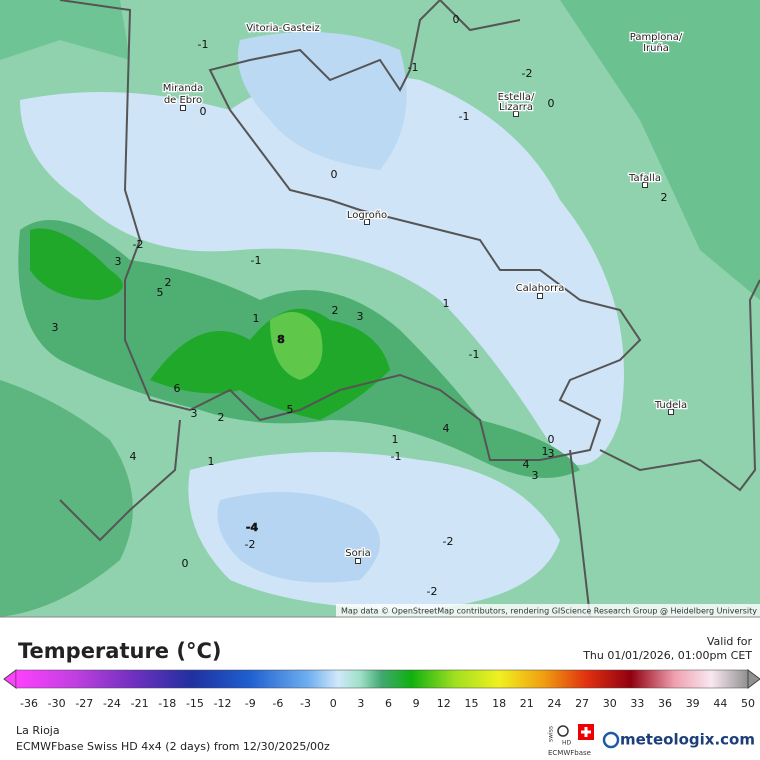 This screenshot has width=760, height=760. What do you see at coordinates (10, 679) in the screenshot?
I see `colorbar-end` at bounding box center [10, 679].